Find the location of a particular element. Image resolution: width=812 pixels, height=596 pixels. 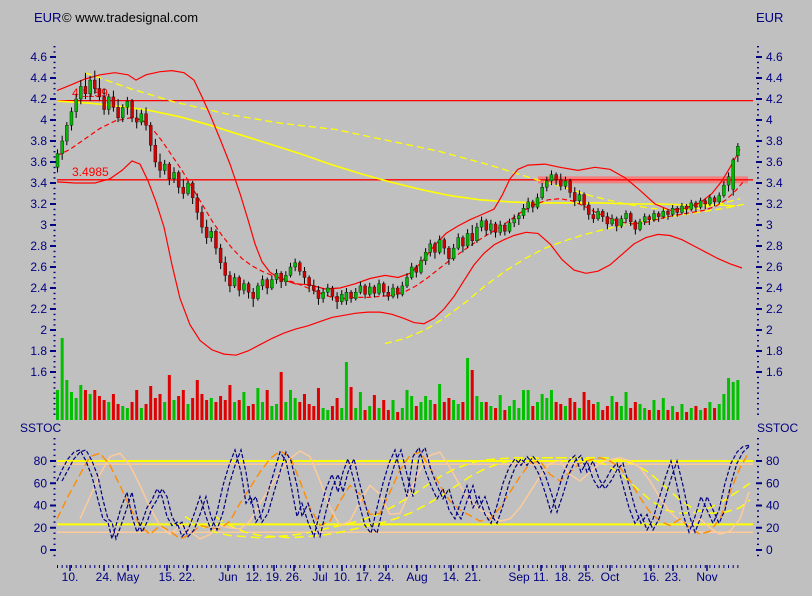

sstoc-axis-tick-label-left: 0 is located at coordinates (43, 550).